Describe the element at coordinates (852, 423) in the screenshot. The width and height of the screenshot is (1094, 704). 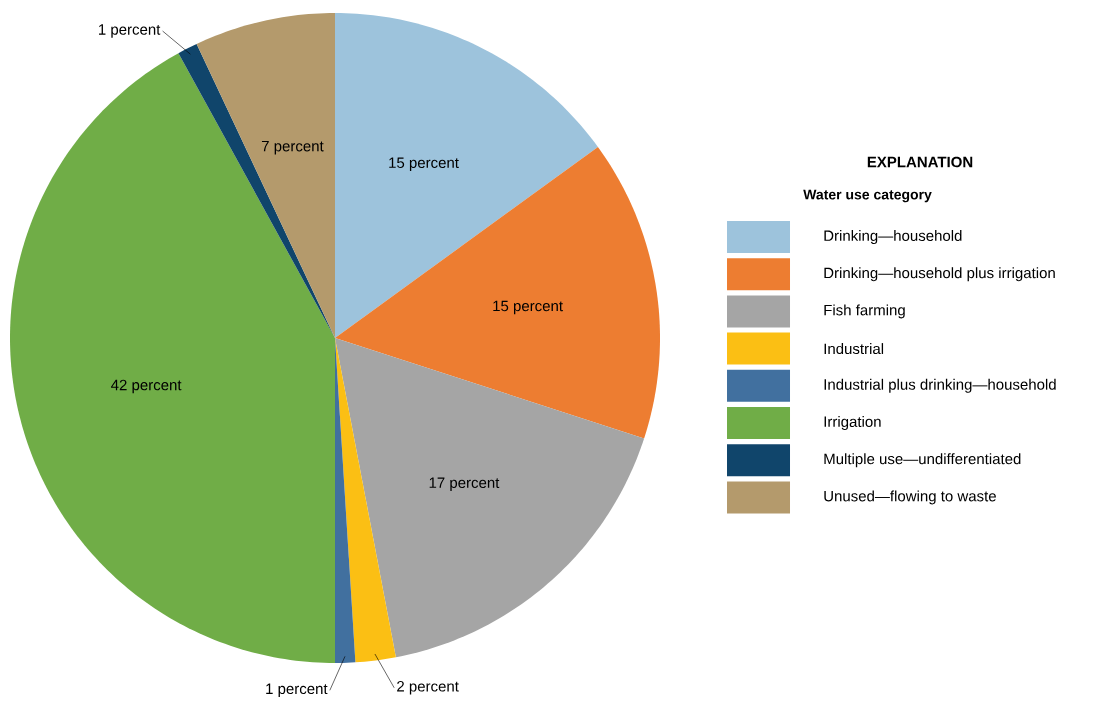
I see `legend-label: Irrigation` at that location.